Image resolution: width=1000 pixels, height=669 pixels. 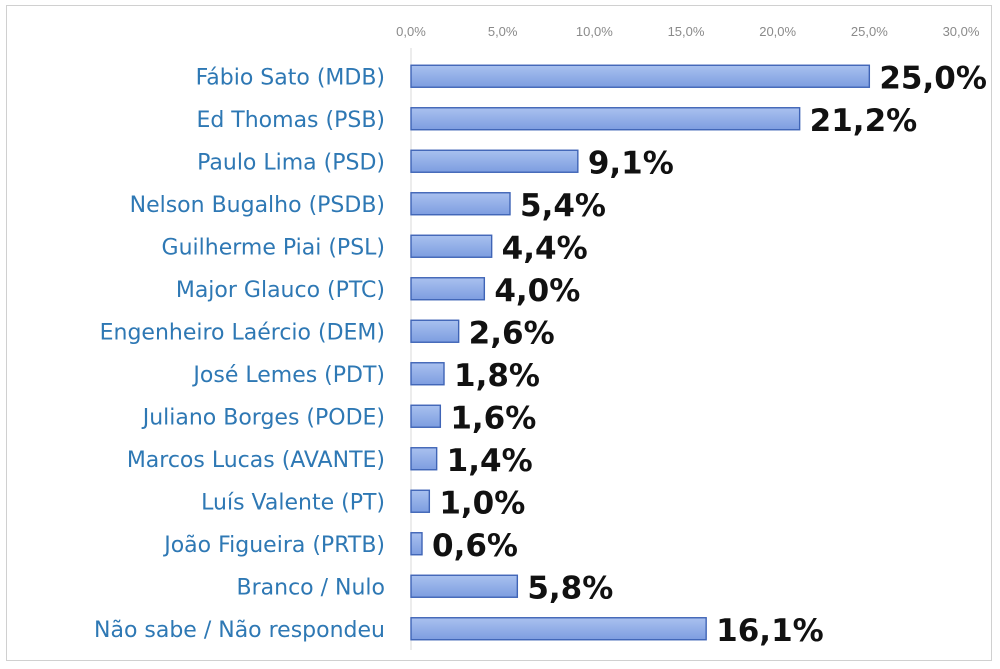 What do you see at coordinates (869, 31) in the screenshot?
I see `x-tick-label: 25,0%` at bounding box center [869, 31].